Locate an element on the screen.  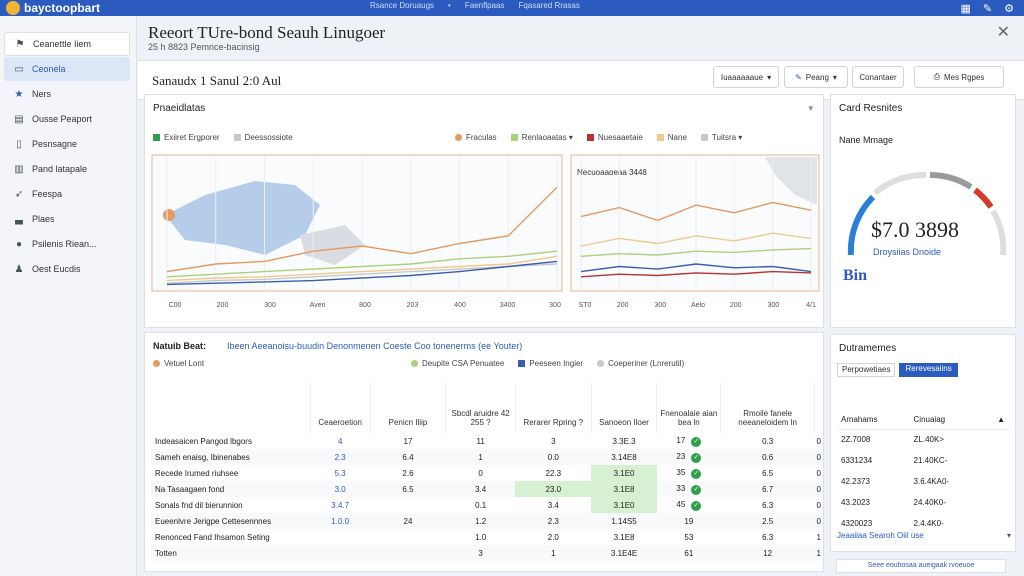
distribution-cell: 24.40K0- is located at coordinates (929, 502).